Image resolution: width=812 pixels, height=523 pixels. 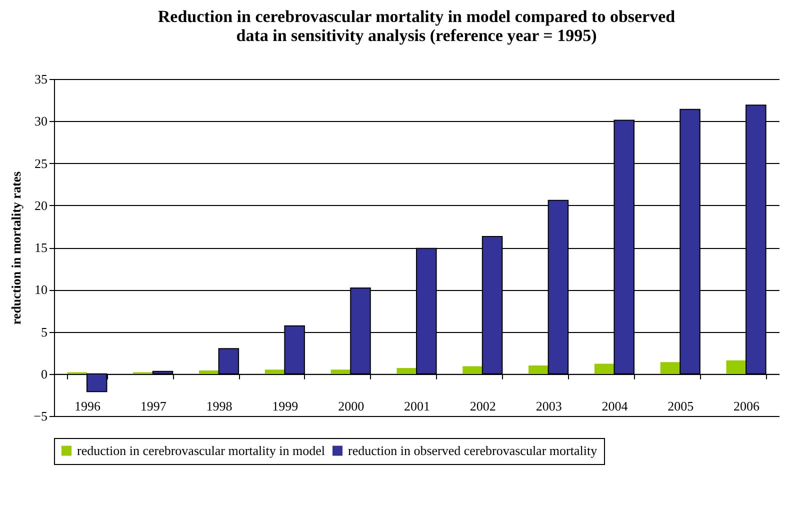 What do you see at coordinates (41, 205) in the screenshot?
I see `y-tick-label: 20` at bounding box center [41, 205].